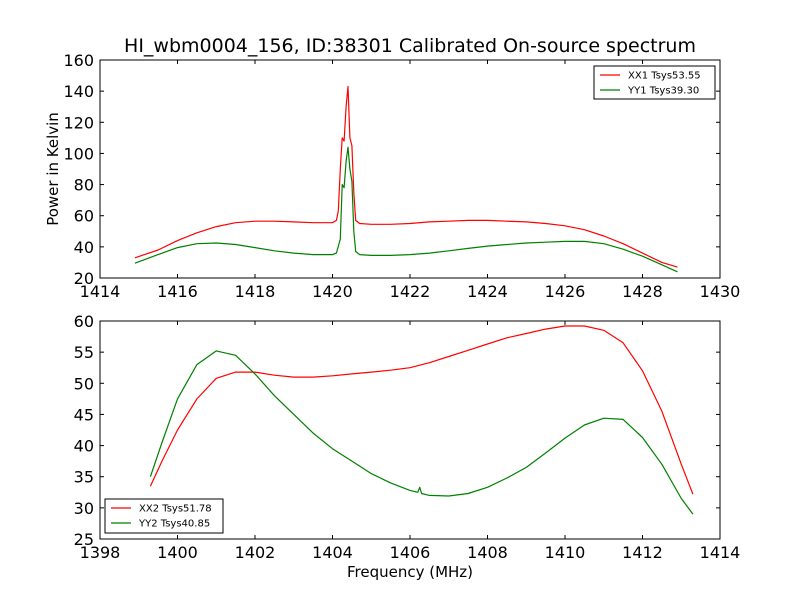 The image size is (800, 600). I want to click on y-tick-label: 45, so click(84, 414).